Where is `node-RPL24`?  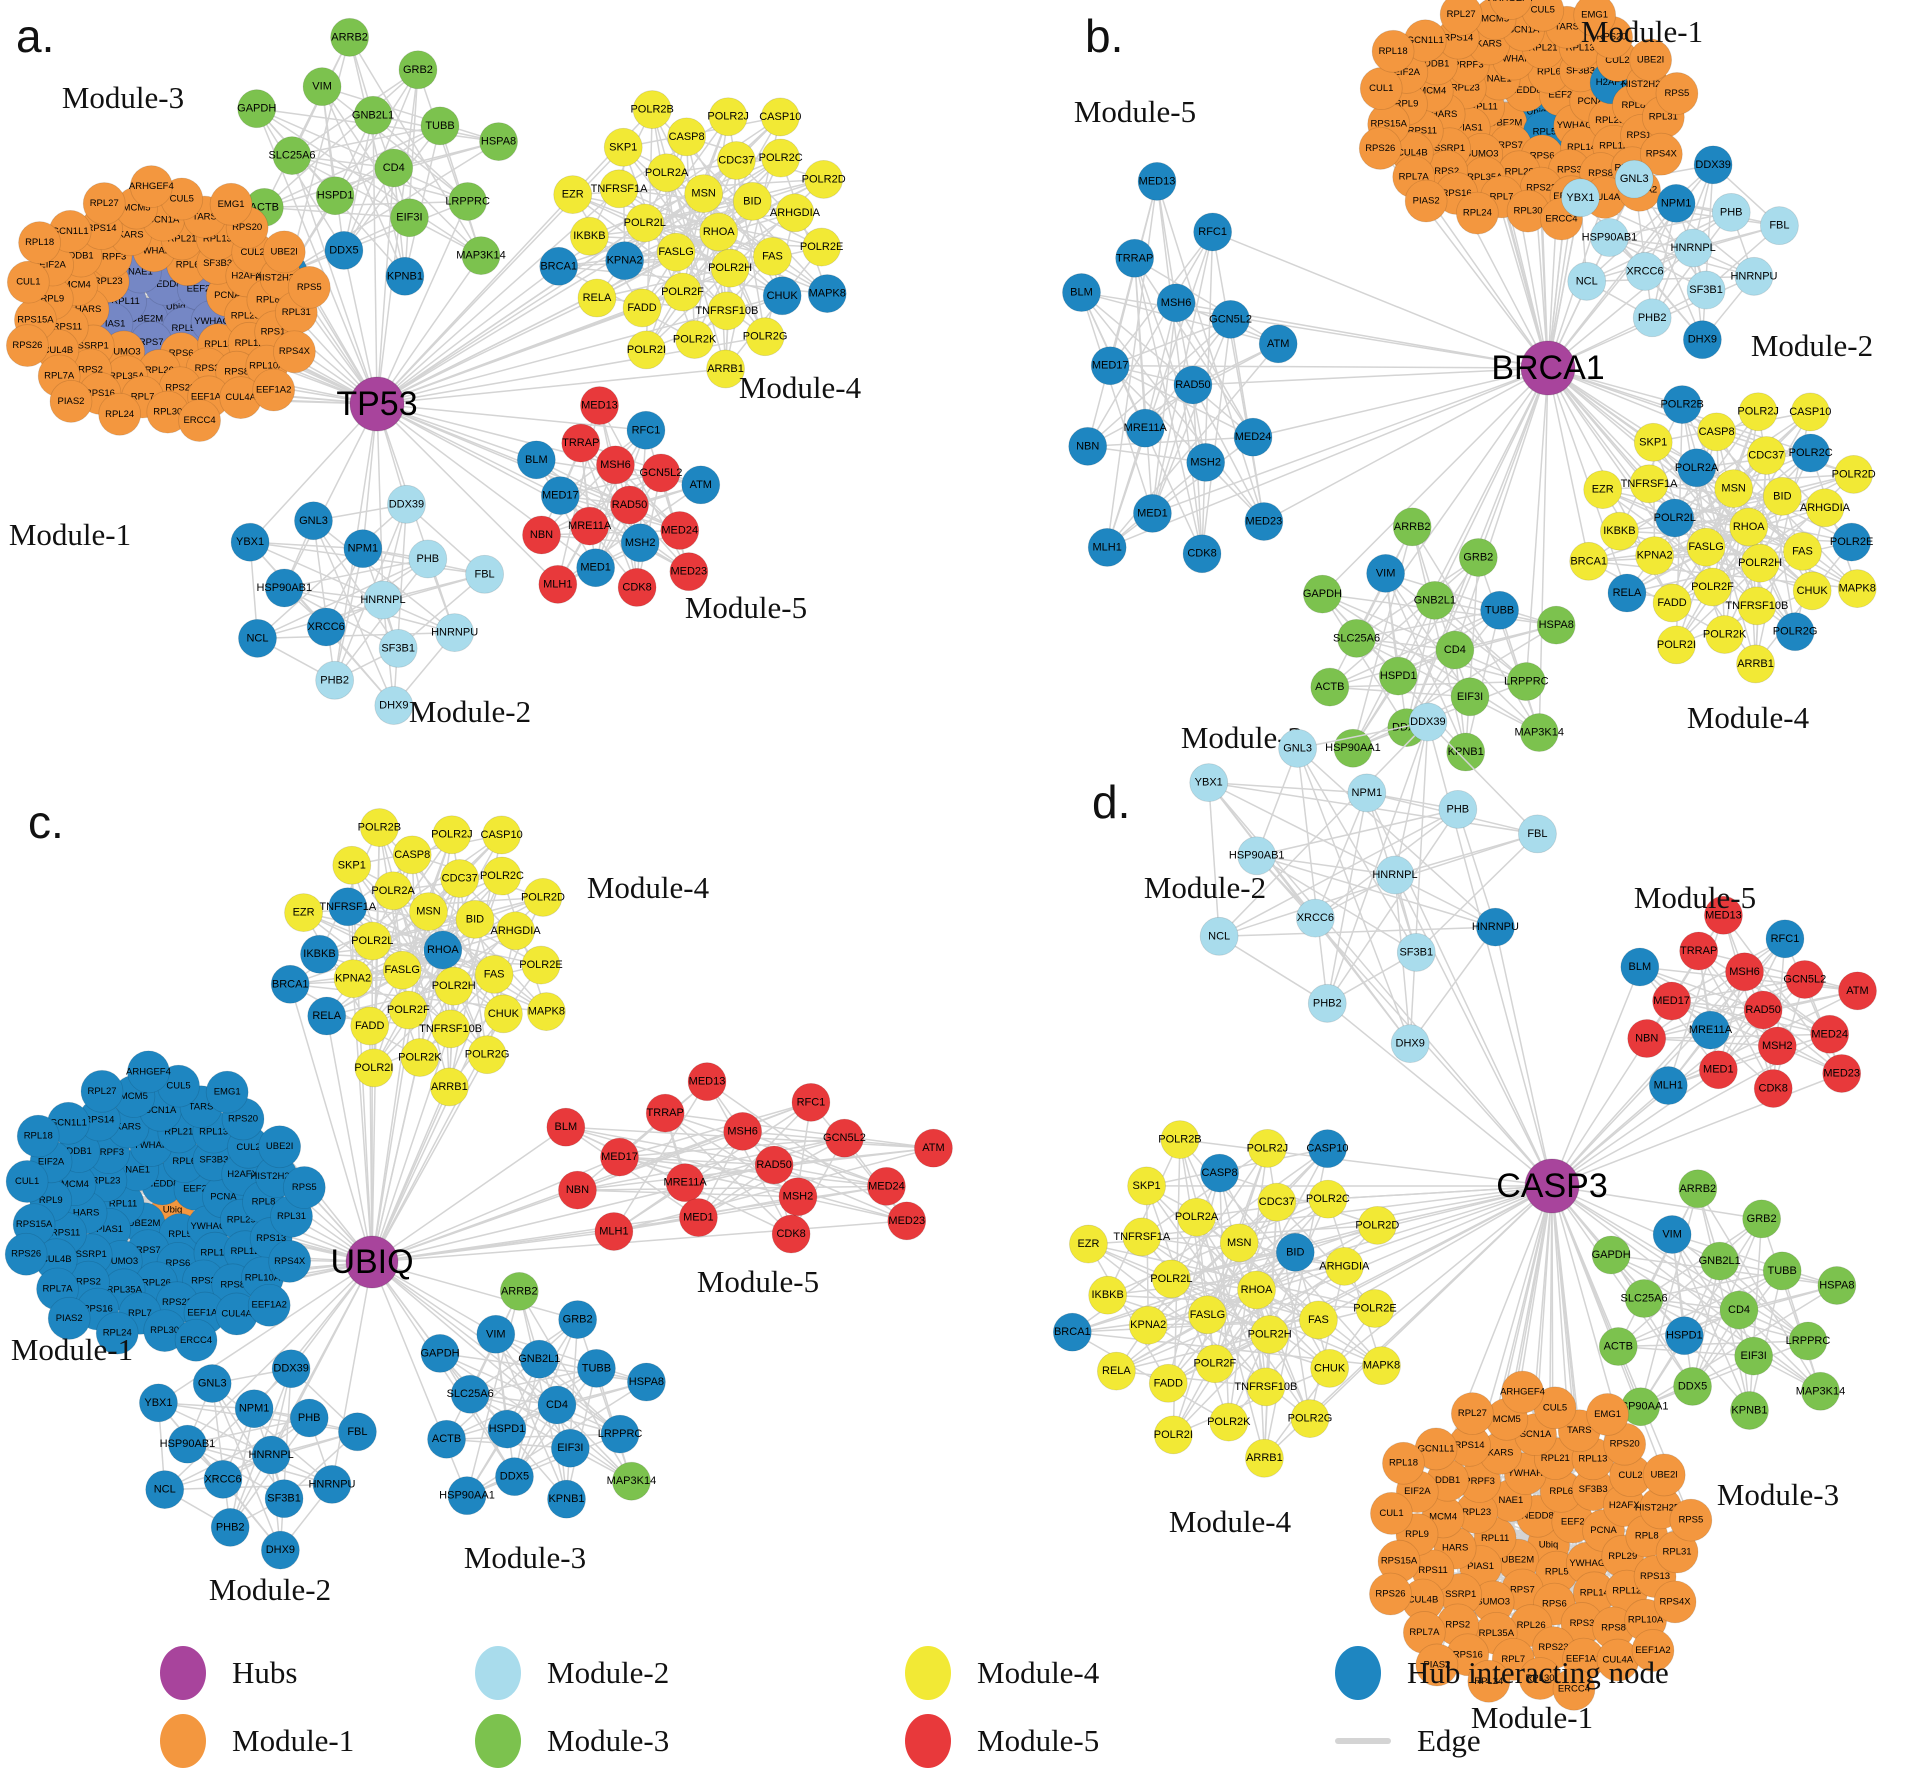 node-RPL24 is located at coordinates (1489, 1681).